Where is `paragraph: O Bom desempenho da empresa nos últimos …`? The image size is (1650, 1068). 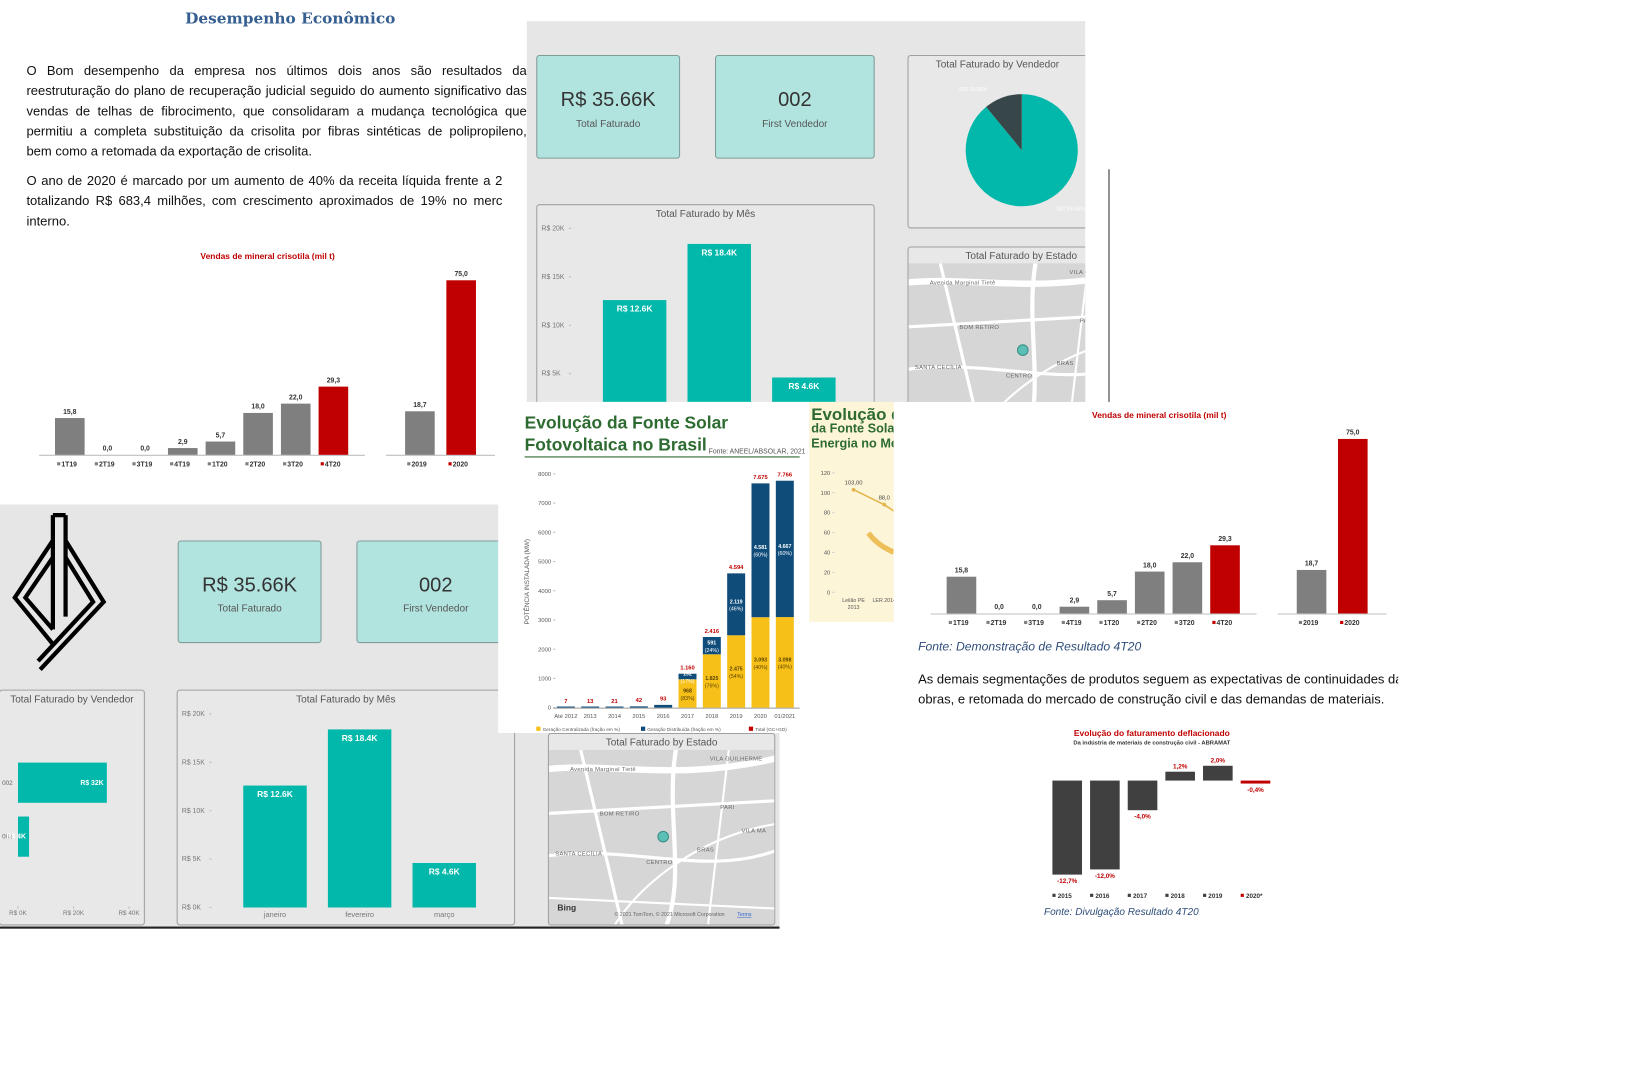 paragraph: O Bom desempenho da empresa nos últimos … is located at coordinates (276, 111).